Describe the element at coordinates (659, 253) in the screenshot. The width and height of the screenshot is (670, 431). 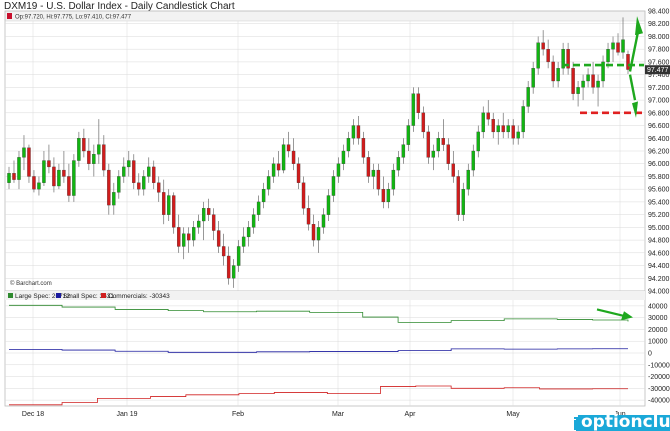
I see `price-tick-label: 94.600` at that location.